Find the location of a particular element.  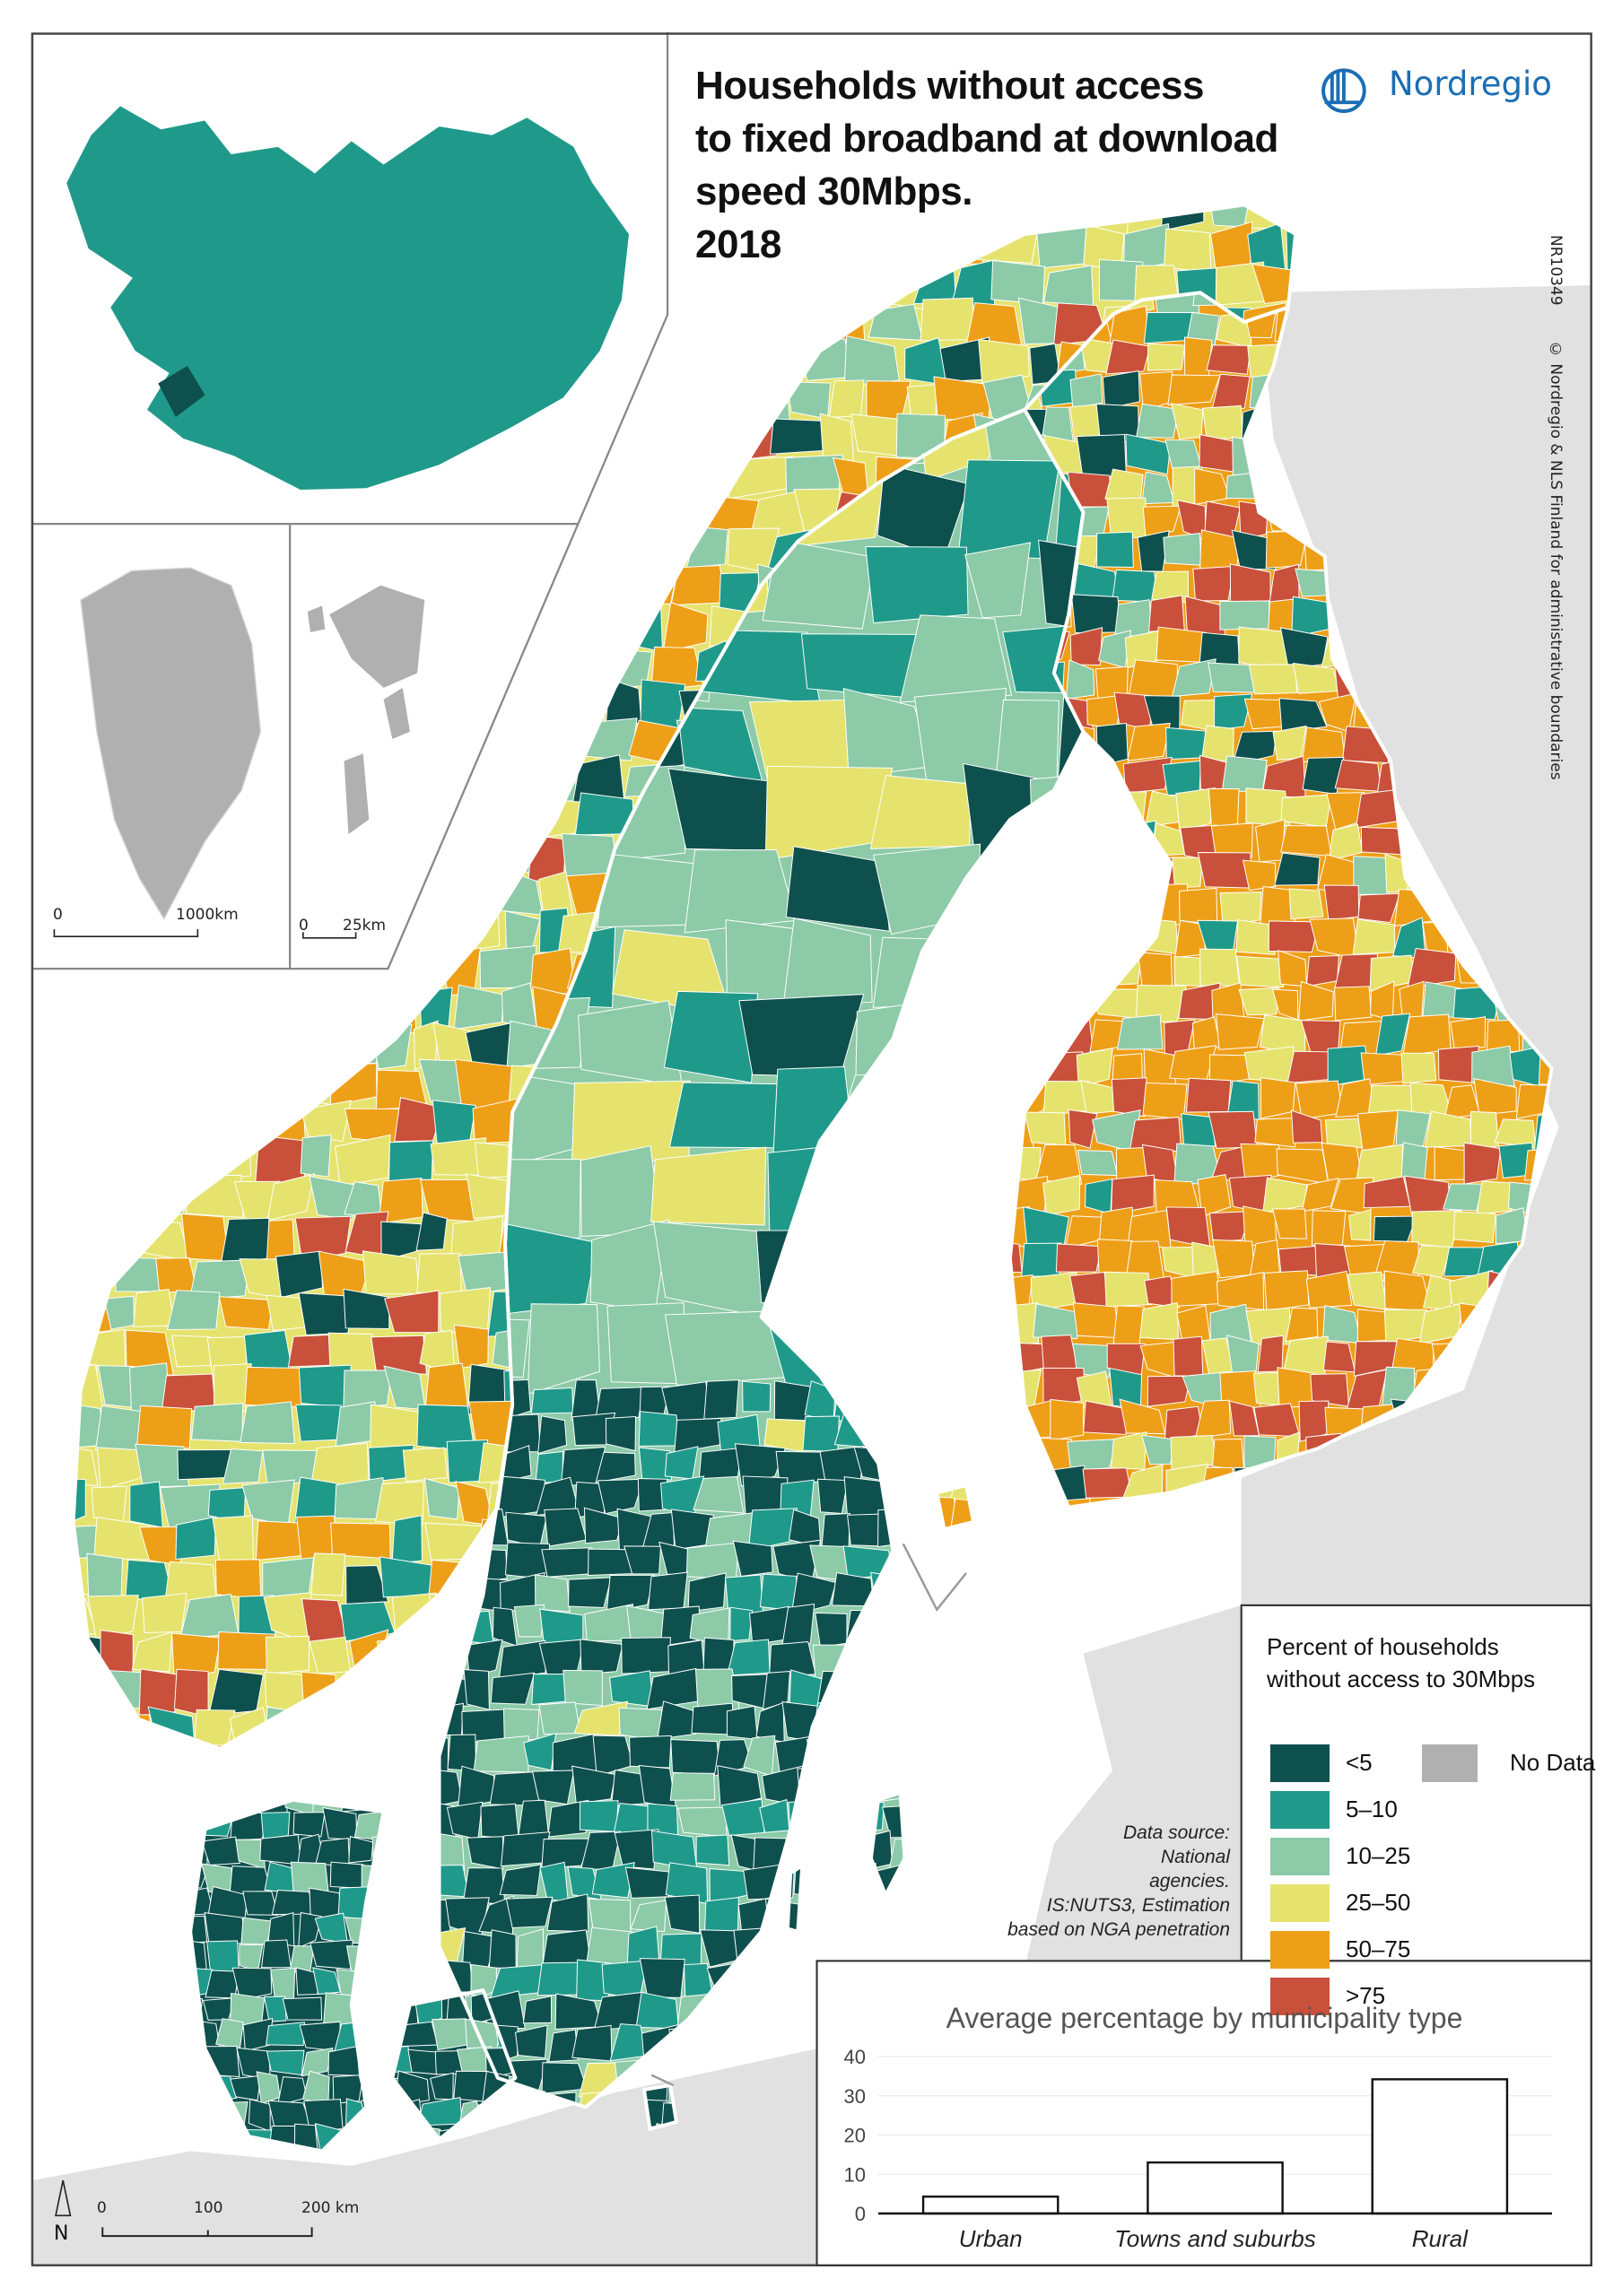

y-tick-label: 20 is located at coordinates (855, 2136).